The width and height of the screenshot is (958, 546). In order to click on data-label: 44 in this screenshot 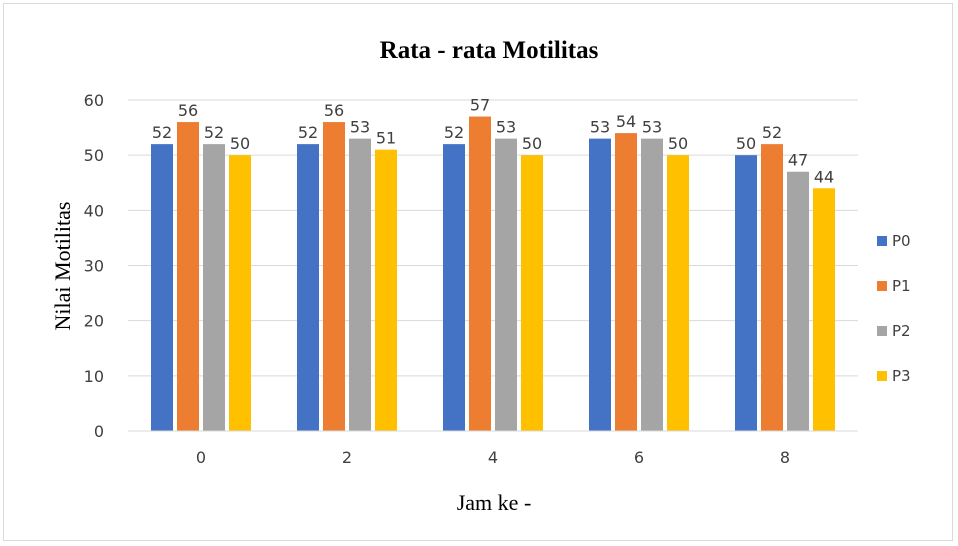, I will do `click(824, 176)`.